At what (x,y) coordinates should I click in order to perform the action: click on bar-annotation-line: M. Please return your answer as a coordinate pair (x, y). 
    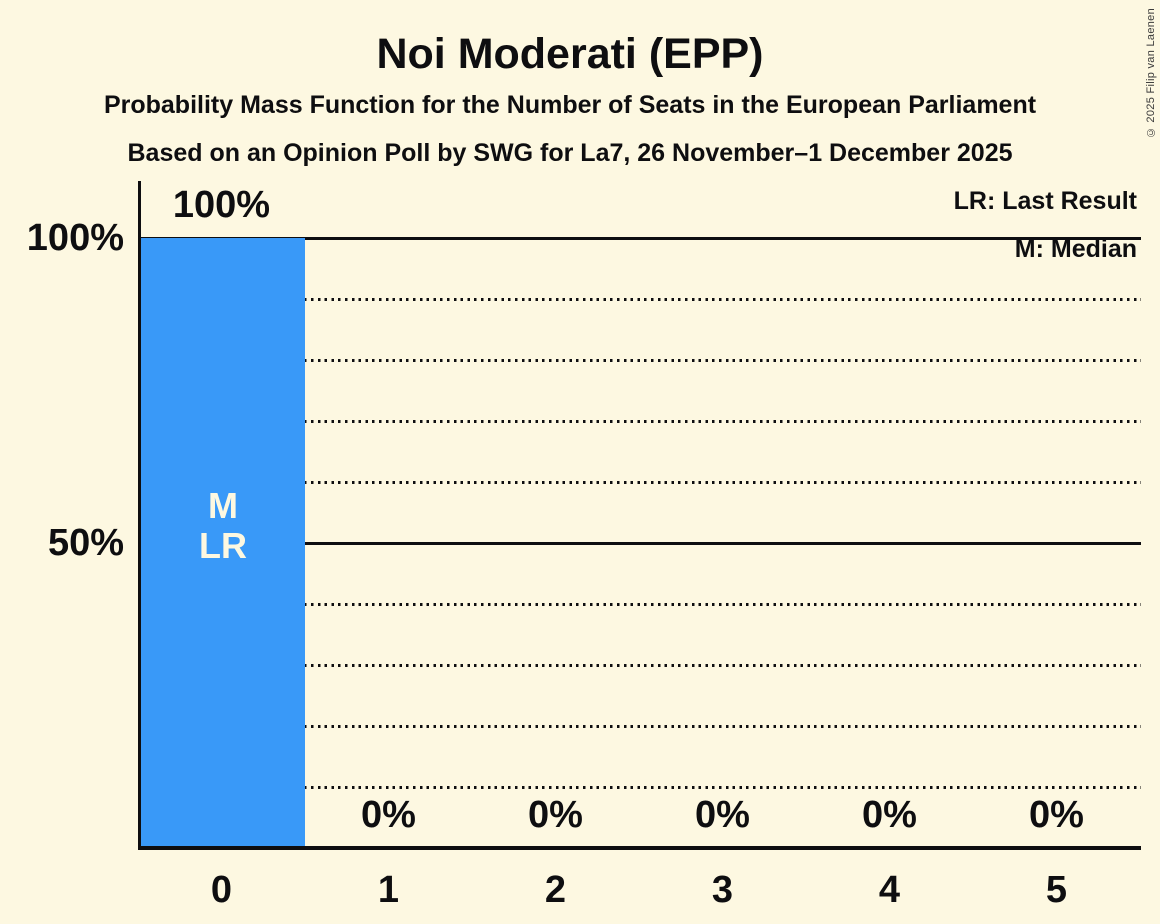
    Looking at the image, I should click on (223, 505).